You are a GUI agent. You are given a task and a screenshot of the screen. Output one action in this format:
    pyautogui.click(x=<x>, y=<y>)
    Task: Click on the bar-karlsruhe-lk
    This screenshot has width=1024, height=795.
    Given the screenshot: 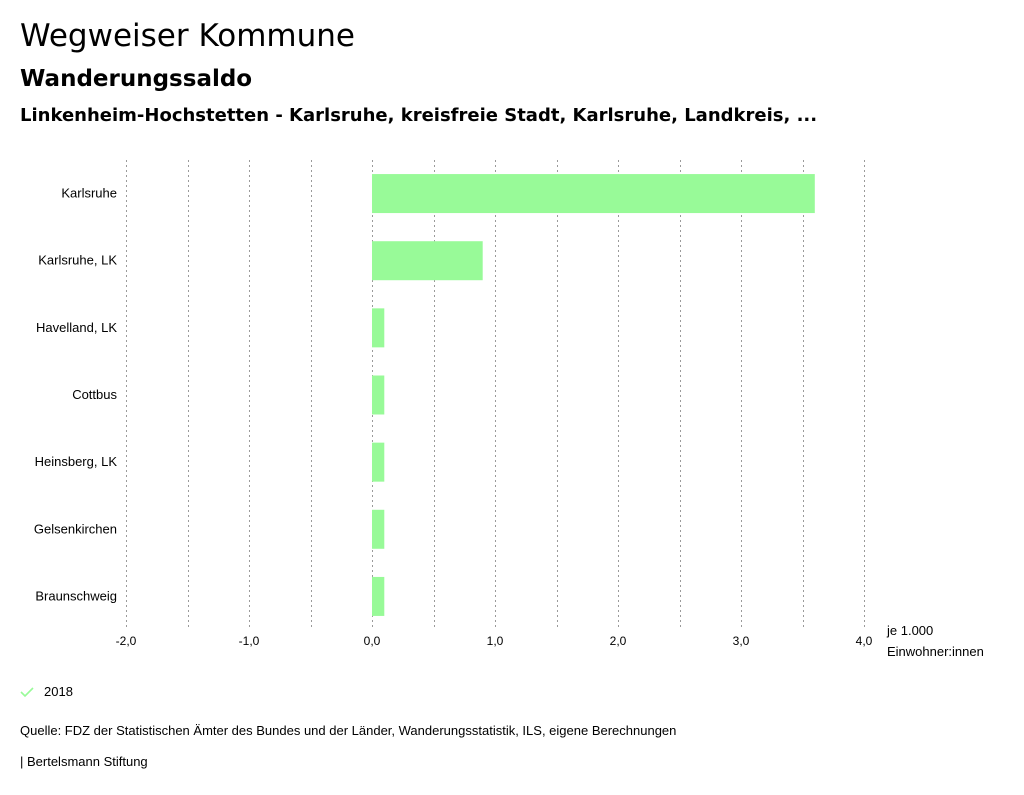 What is the action you would take?
    pyautogui.click(x=427, y=261)
    